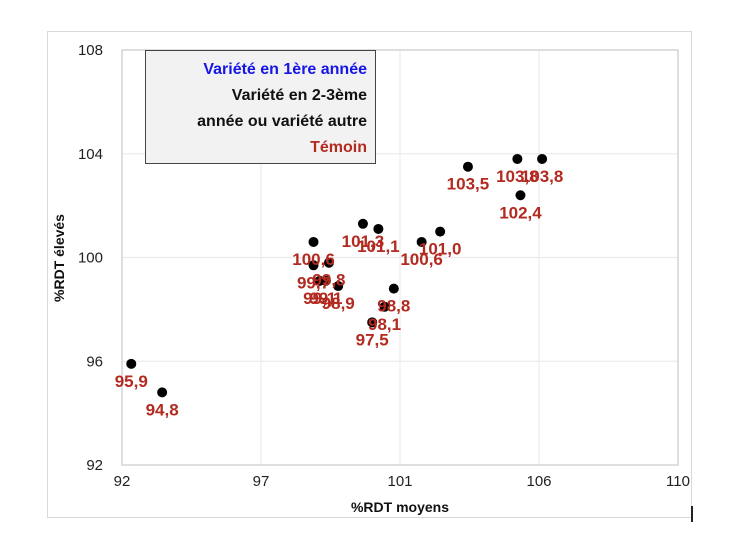 The image size is (747, 544). I want to click on x-axis-ticks: 92 97 101 106 110, so click(402, 481).